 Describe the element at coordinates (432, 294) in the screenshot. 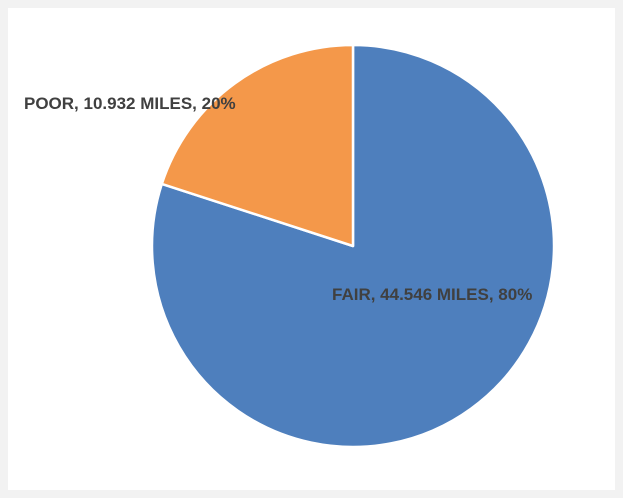

I see `slice-label-fair: FAIR, 44.546 MILES, 80%` at that location.